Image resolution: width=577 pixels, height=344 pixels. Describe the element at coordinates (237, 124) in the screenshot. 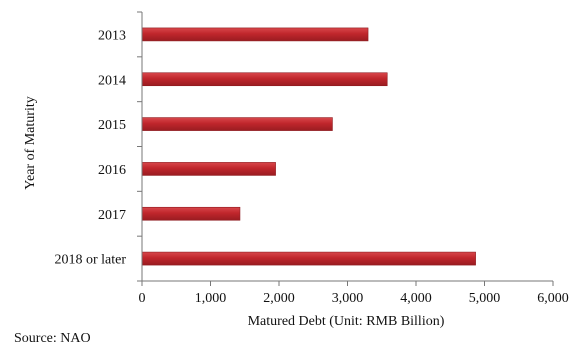

I see `bar-2015` at that location.